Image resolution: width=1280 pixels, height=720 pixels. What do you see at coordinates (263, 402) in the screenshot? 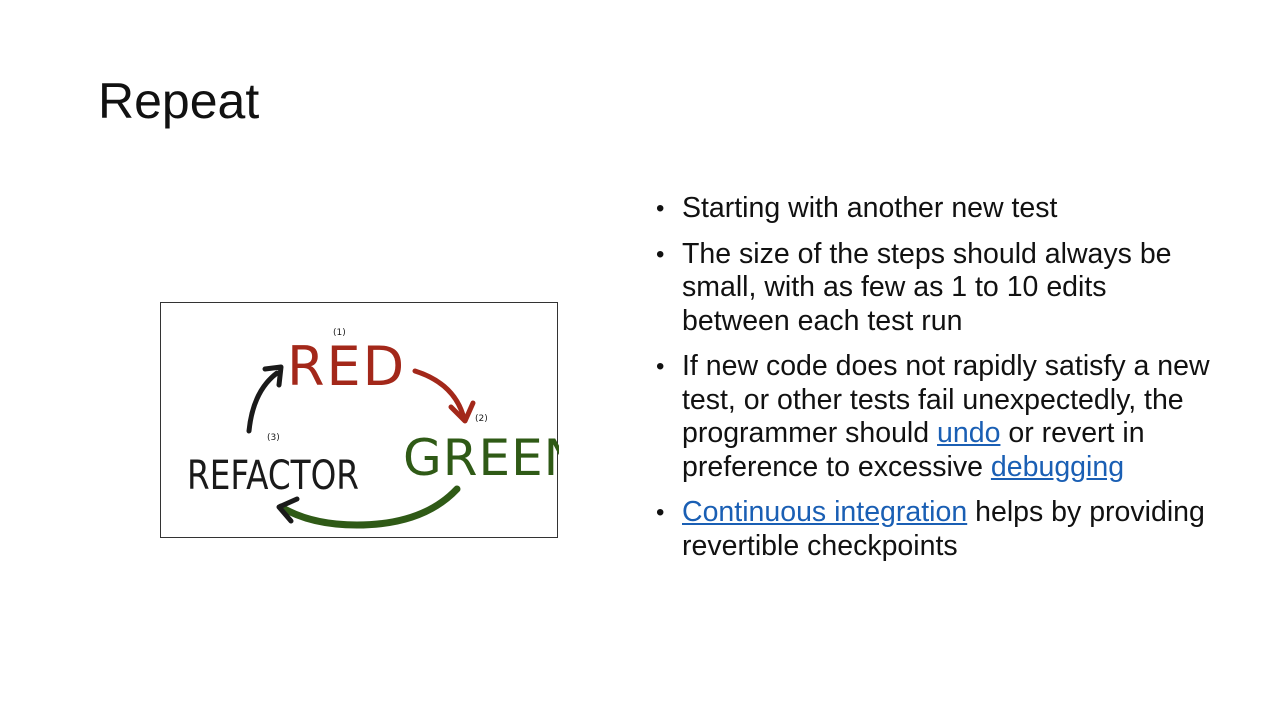
I see `arrow-refactor-to-red` at bounding box center [263, 402].